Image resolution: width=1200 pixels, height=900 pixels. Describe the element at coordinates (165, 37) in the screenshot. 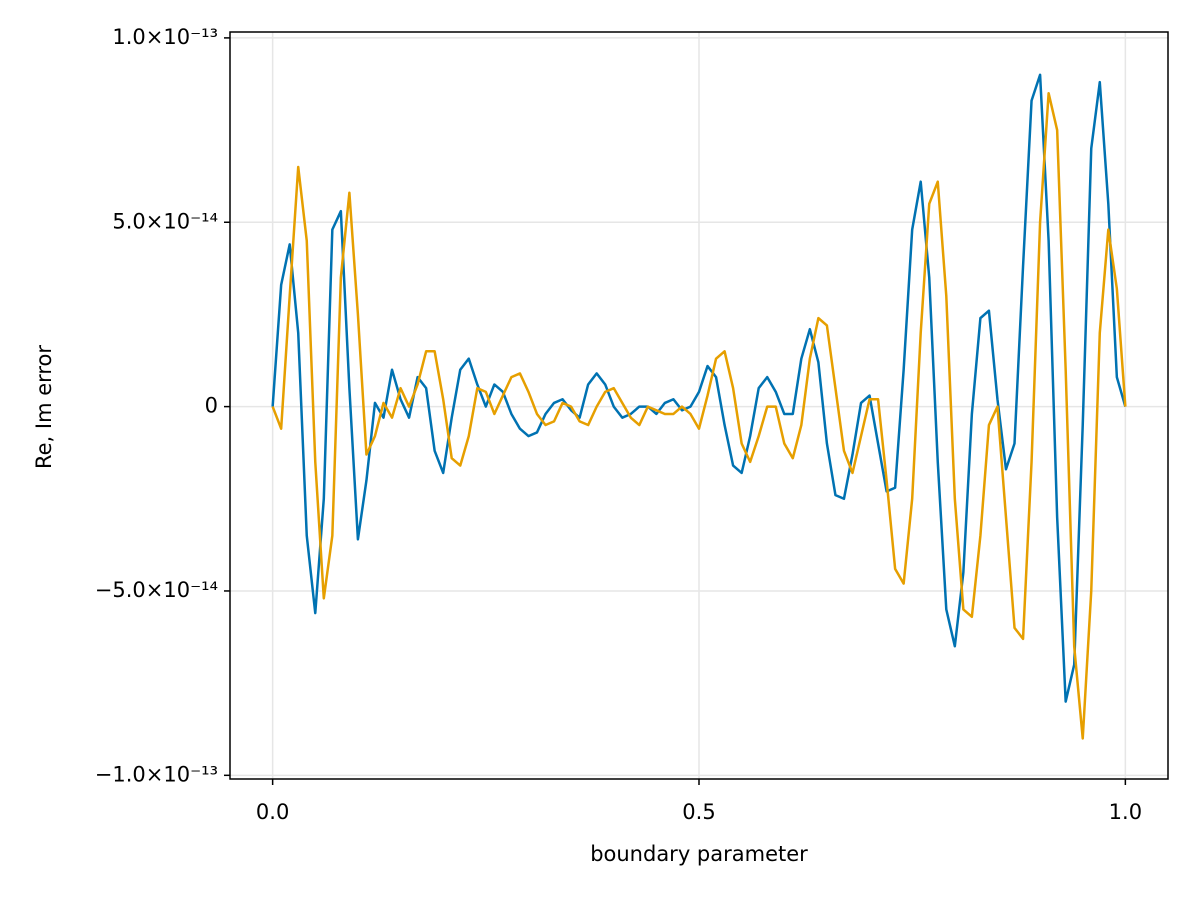

I see `y-tick-label: 1.0×10⁻¹³` at that location.